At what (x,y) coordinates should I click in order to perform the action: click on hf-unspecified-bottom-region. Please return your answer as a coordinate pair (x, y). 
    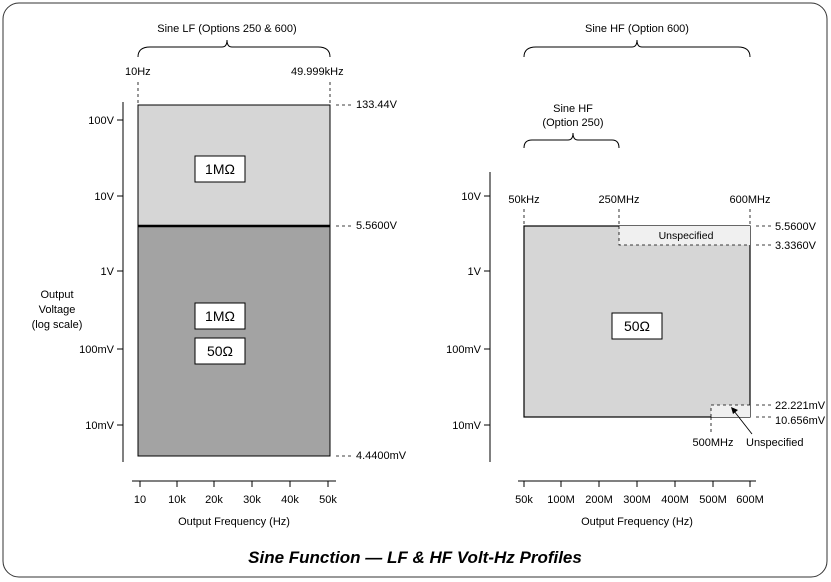
    Looking at the image, I should click on (730, 411).